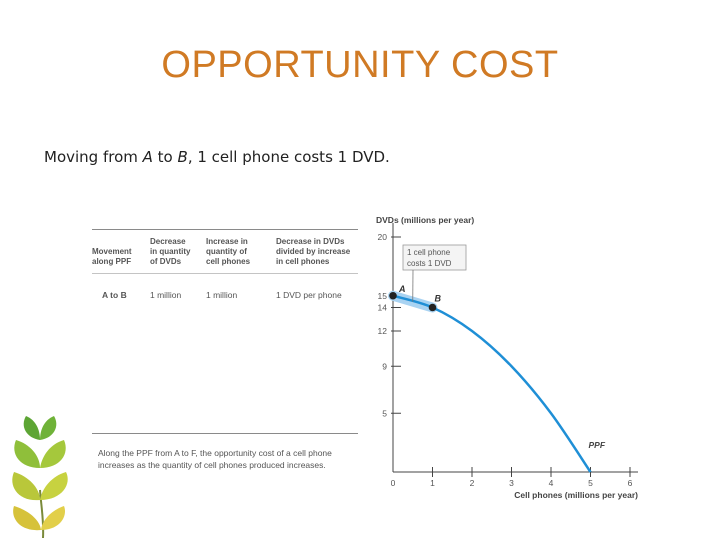 This screenshot has width=720, height=540. What do you see at coordinates (393, 295) in the screenshot?
I see `point-A` at bounding box center [393, 295].